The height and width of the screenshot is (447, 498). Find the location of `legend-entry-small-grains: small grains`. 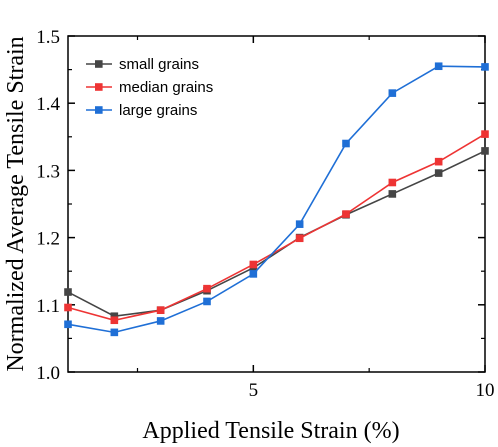

legend-entry-small-grains: small grains is located at coordinates (142, 64).